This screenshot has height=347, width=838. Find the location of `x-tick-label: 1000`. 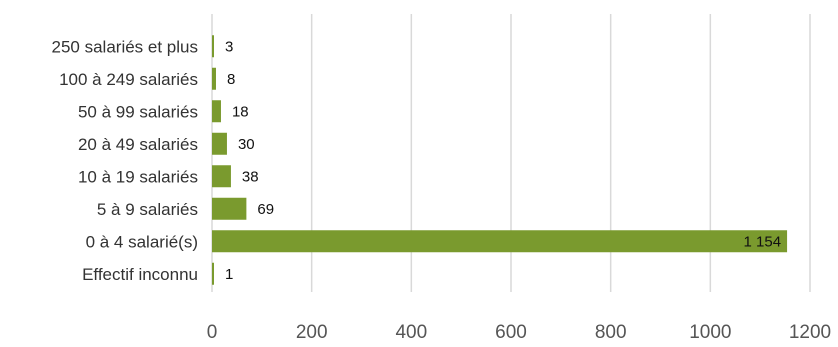

x-tick-label: 1000 is located at coordinates (710, 332).